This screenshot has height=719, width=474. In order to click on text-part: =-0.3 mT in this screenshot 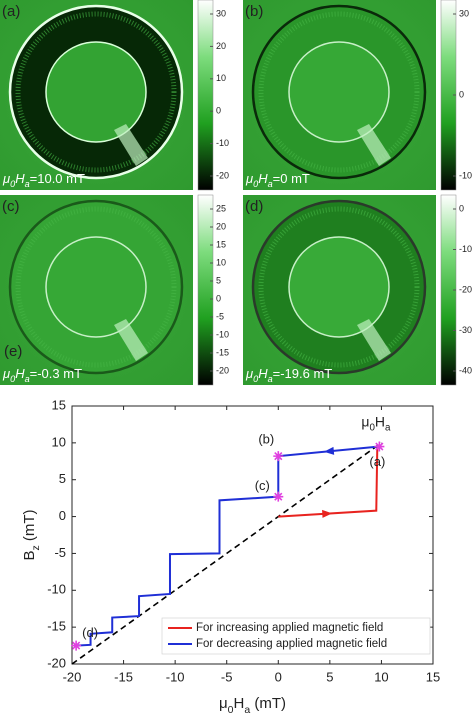, I will do `click(56, 373)`.